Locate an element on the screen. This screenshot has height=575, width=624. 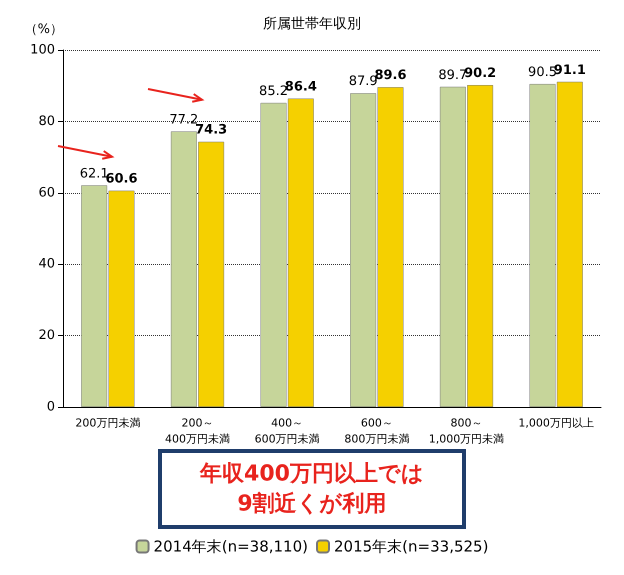
y-tick-label: 80 is located at coordinates (46, 121).